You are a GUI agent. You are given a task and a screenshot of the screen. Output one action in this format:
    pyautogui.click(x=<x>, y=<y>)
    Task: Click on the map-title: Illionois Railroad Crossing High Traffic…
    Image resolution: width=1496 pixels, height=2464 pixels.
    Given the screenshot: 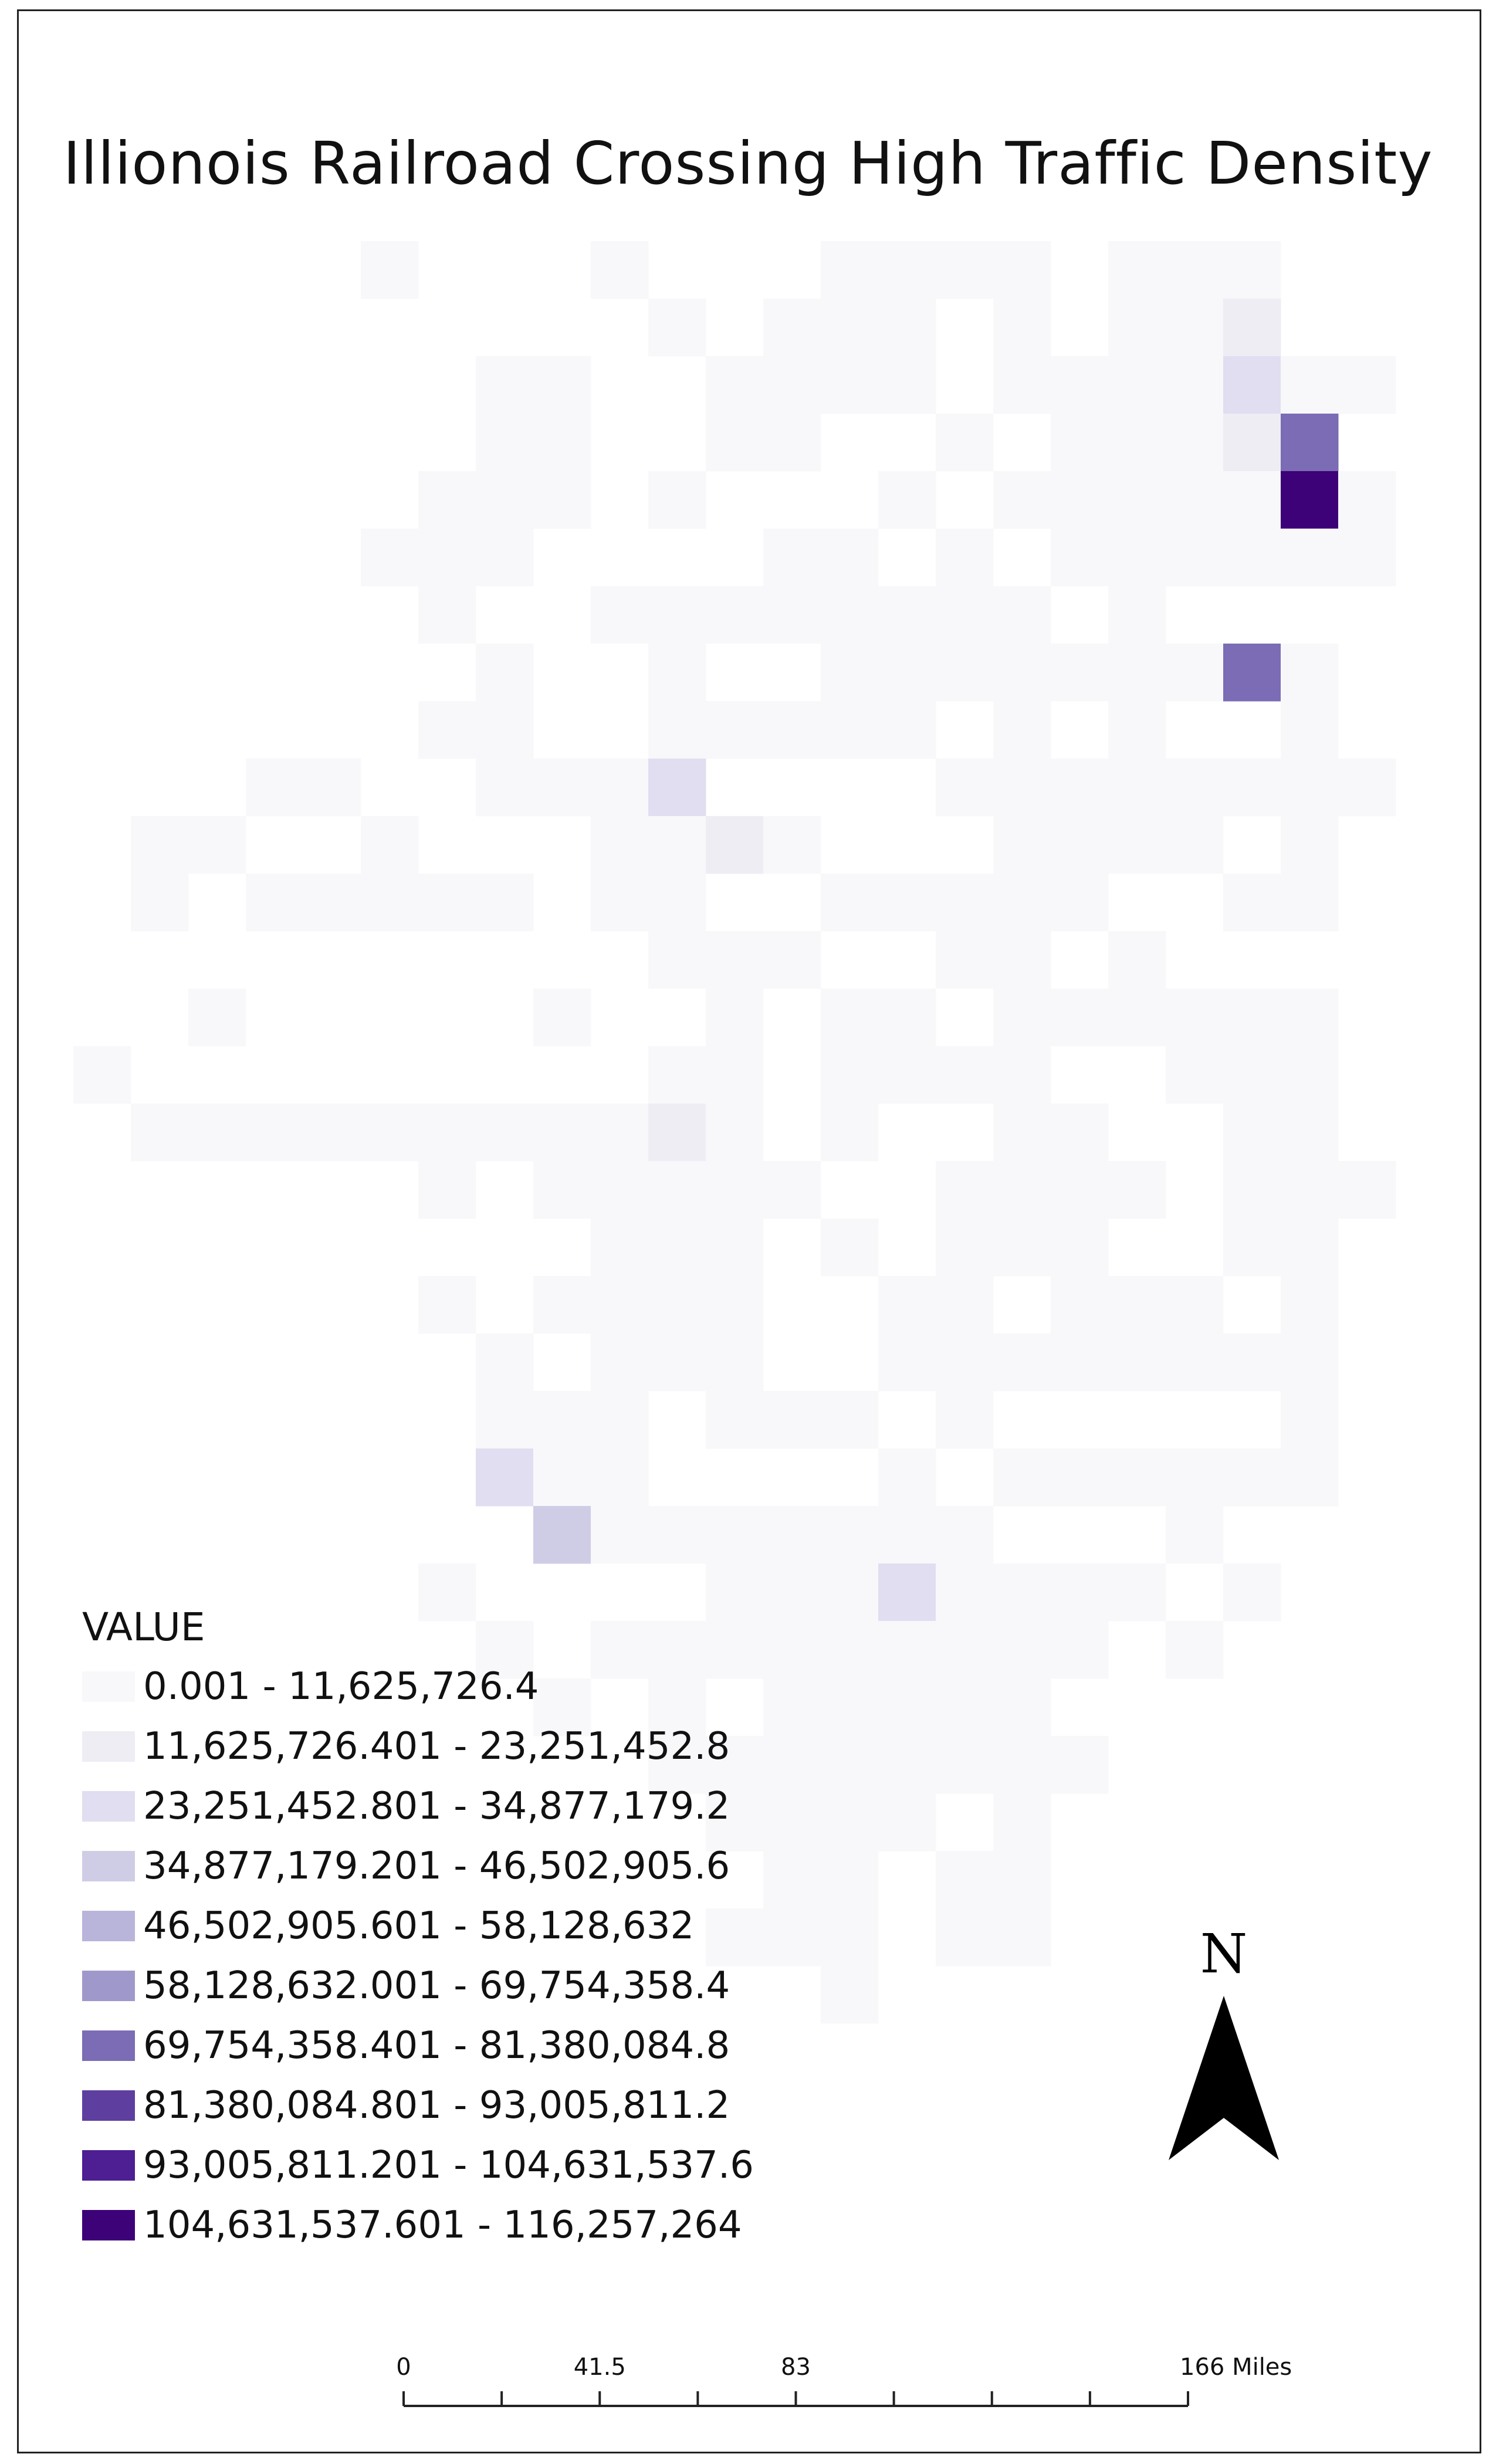 What is the action you would take?
    pyautogui.click(x=748, y=163)
    